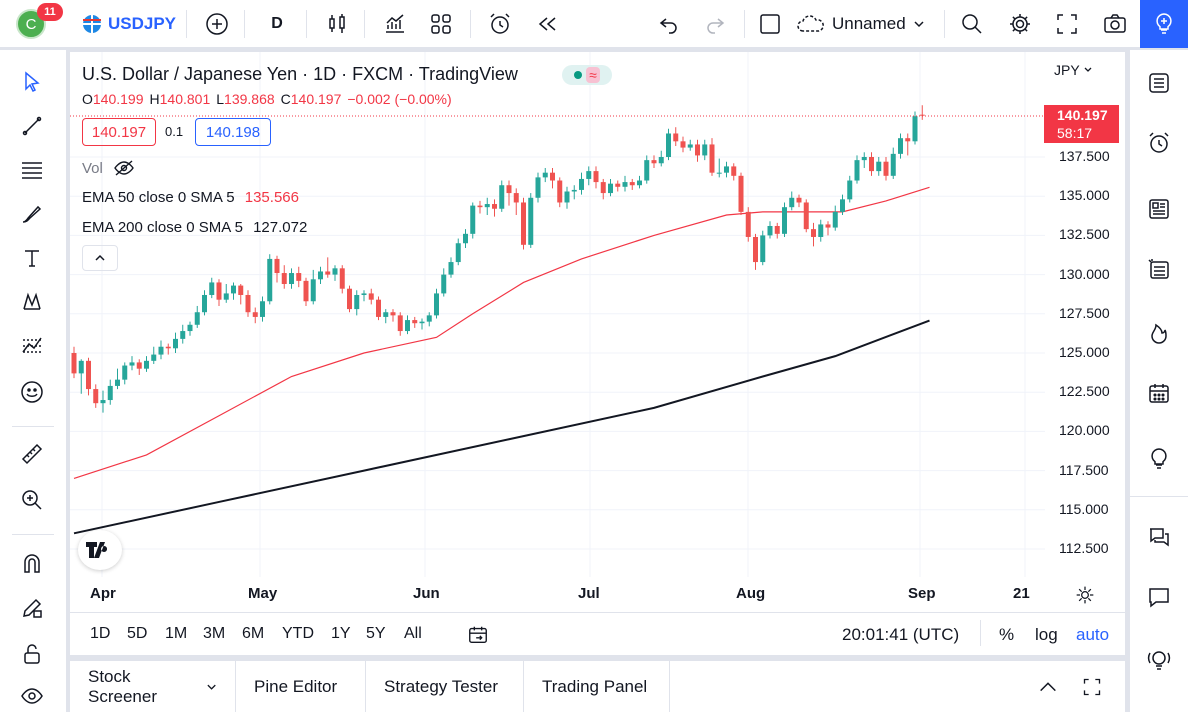 This screenshot has width=1188, height=712. I want to click on magnet-tool, so click(32, 564).